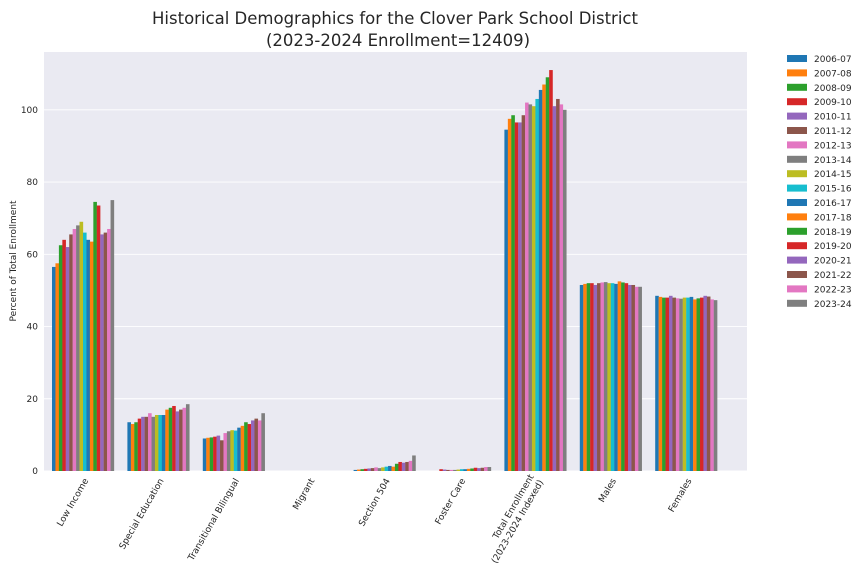 Image resolution: width=864 pixels, height=576 pixels. What do you see at coordinates (398, 40) in the screenshot?
I see `chart-subtitle: (2023-2024 Enrollment=12409)` at bounding box center [398, 40].